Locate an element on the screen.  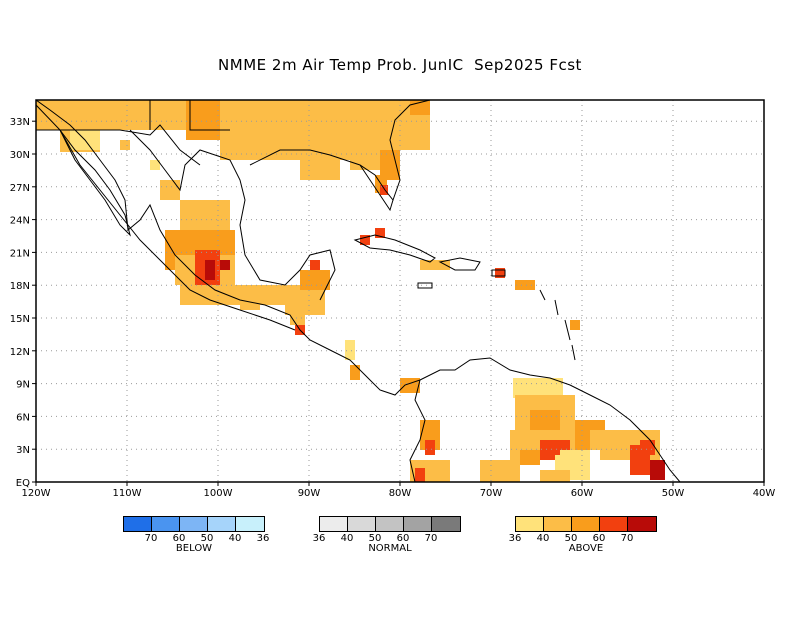
legend-above-bar is located at coordinates (586, 524).